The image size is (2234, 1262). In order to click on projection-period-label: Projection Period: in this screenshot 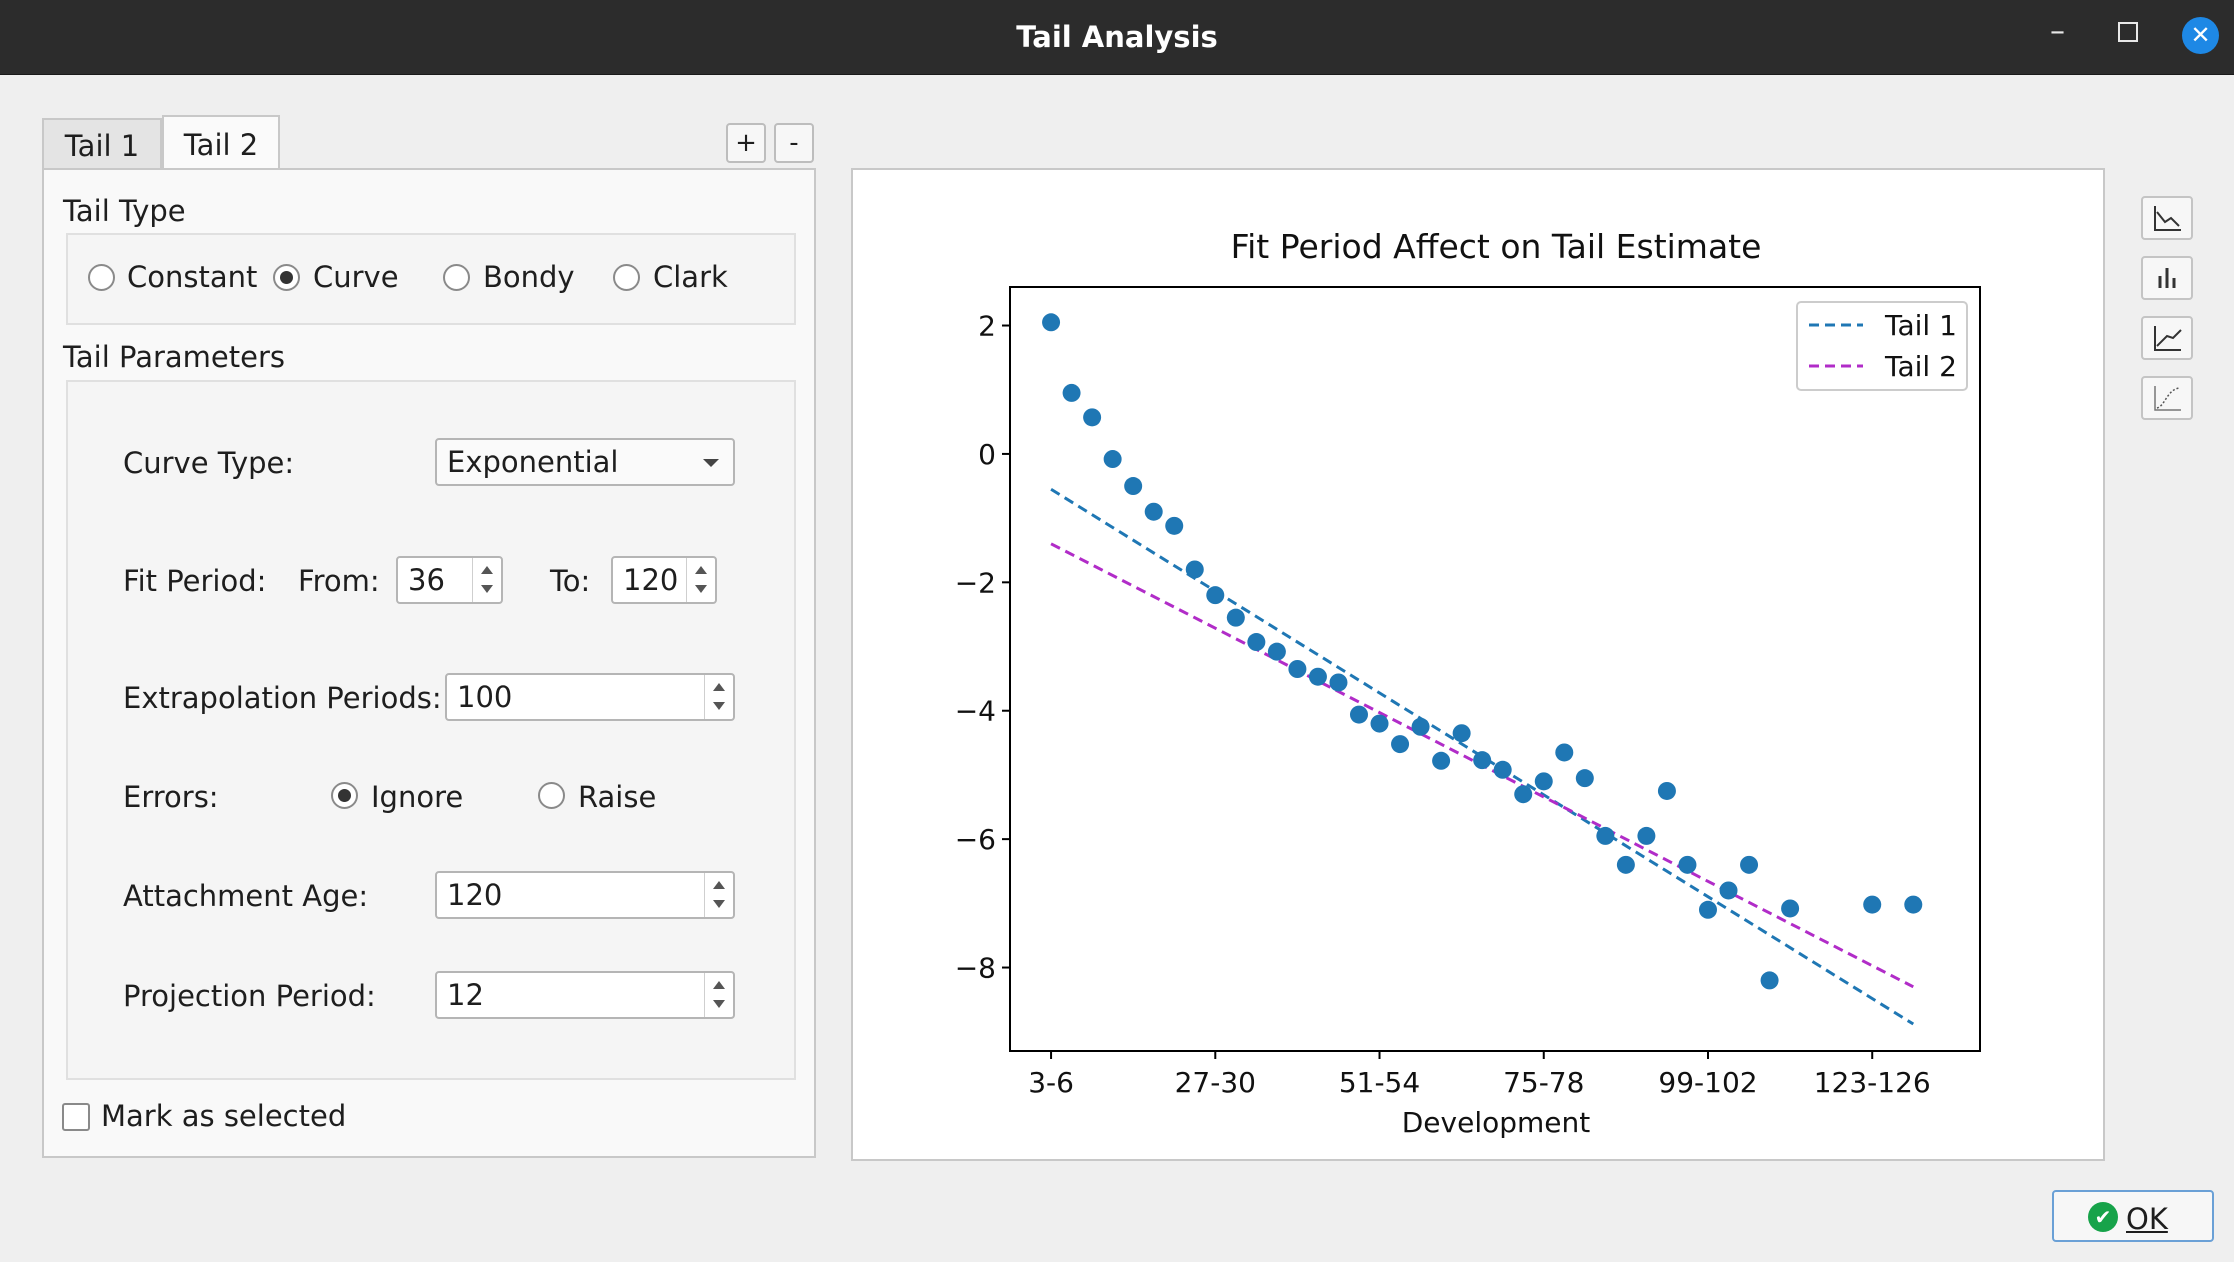, I will do `click(249, 996)`.